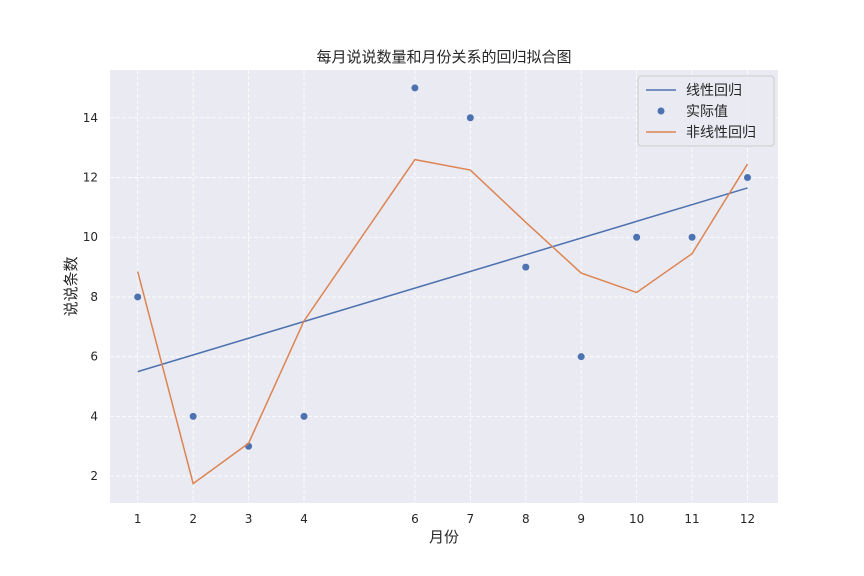  I want to click on x-tick-label: 12, so click(747, 519).